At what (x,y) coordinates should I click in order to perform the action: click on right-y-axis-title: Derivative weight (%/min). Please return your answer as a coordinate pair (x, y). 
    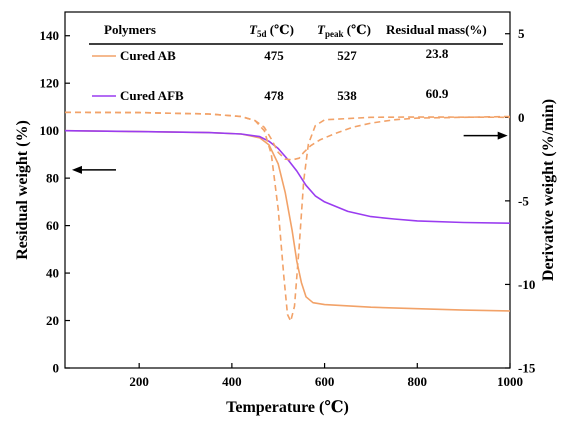
    Looking at the image, I should click on (548, 190).